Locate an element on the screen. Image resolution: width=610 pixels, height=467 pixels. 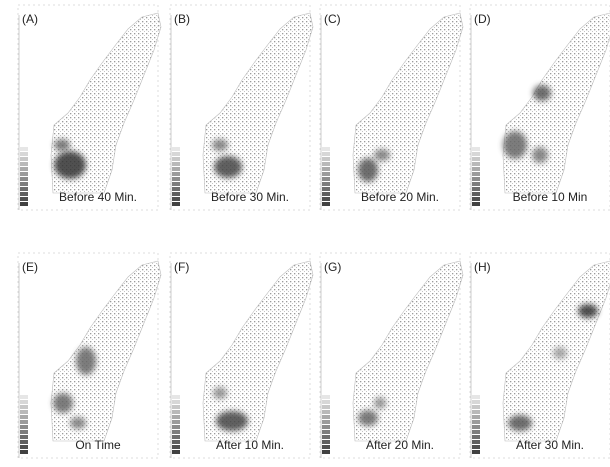
panel-caption: Before 30 Min. is located at coordinates (250, 197).